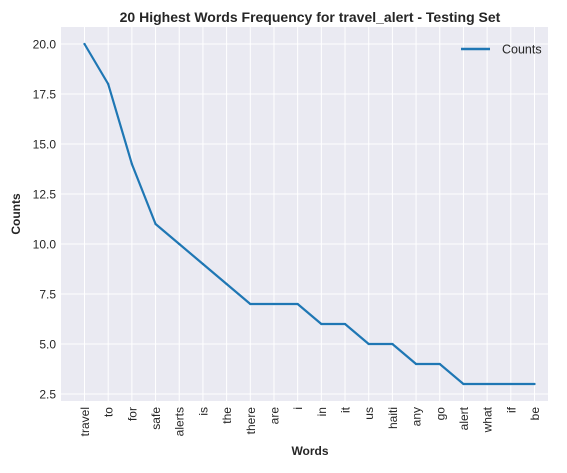 The width and height of the screenshot is (567, 473). Describe the element at coordinates (251, 421) in the screenshot. I see `x-tick-label: there` at that location.